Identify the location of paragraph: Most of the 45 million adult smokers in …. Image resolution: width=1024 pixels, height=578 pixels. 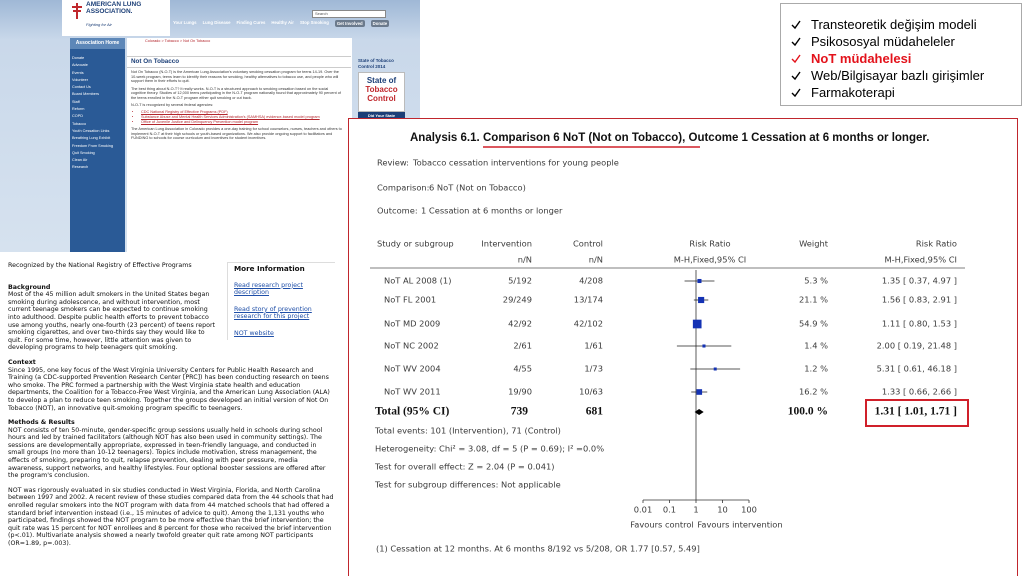
(112, 321).